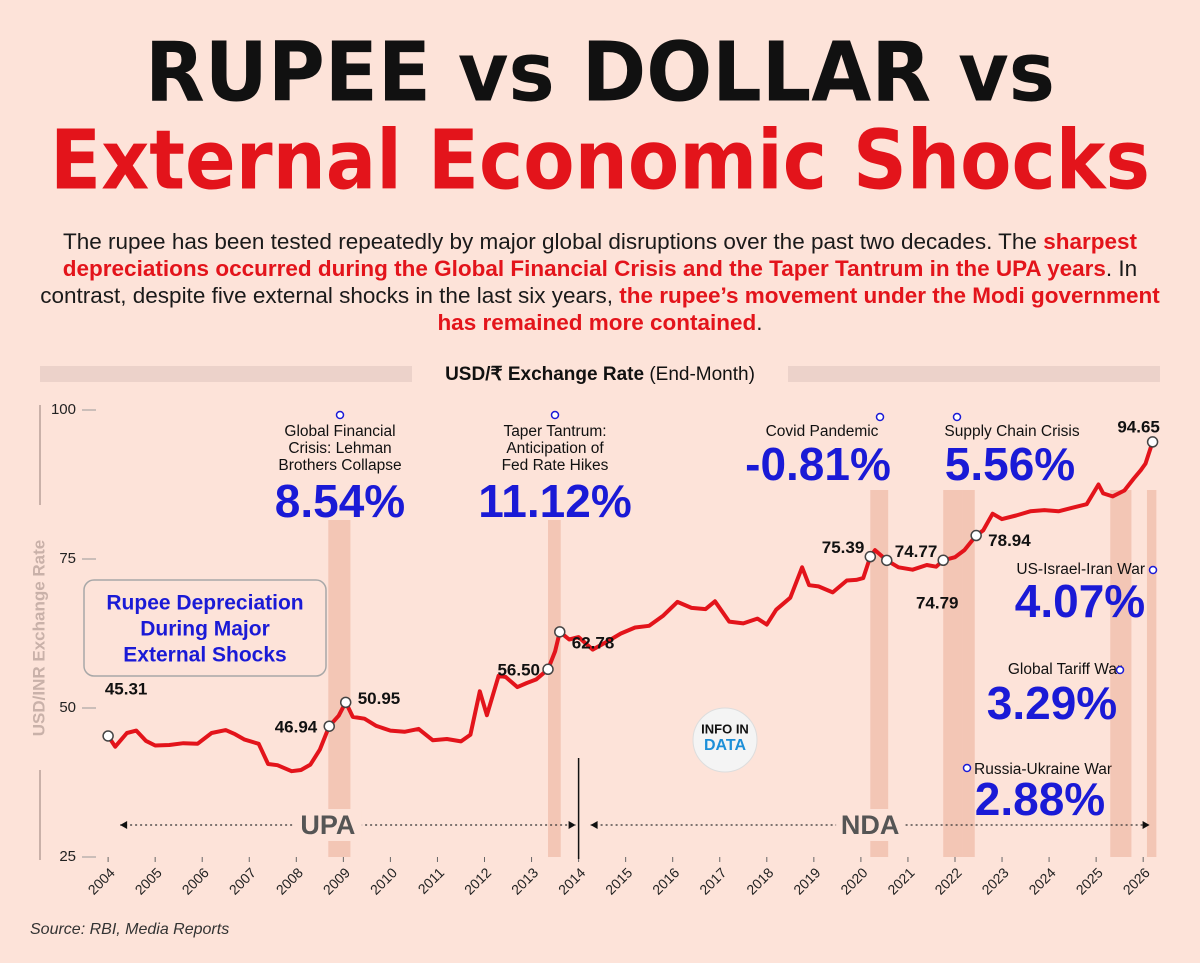  Describe the element at coordinates (1043, 769) in the screenshot. I see `event-name: Russia-Ukraine War` at that location.